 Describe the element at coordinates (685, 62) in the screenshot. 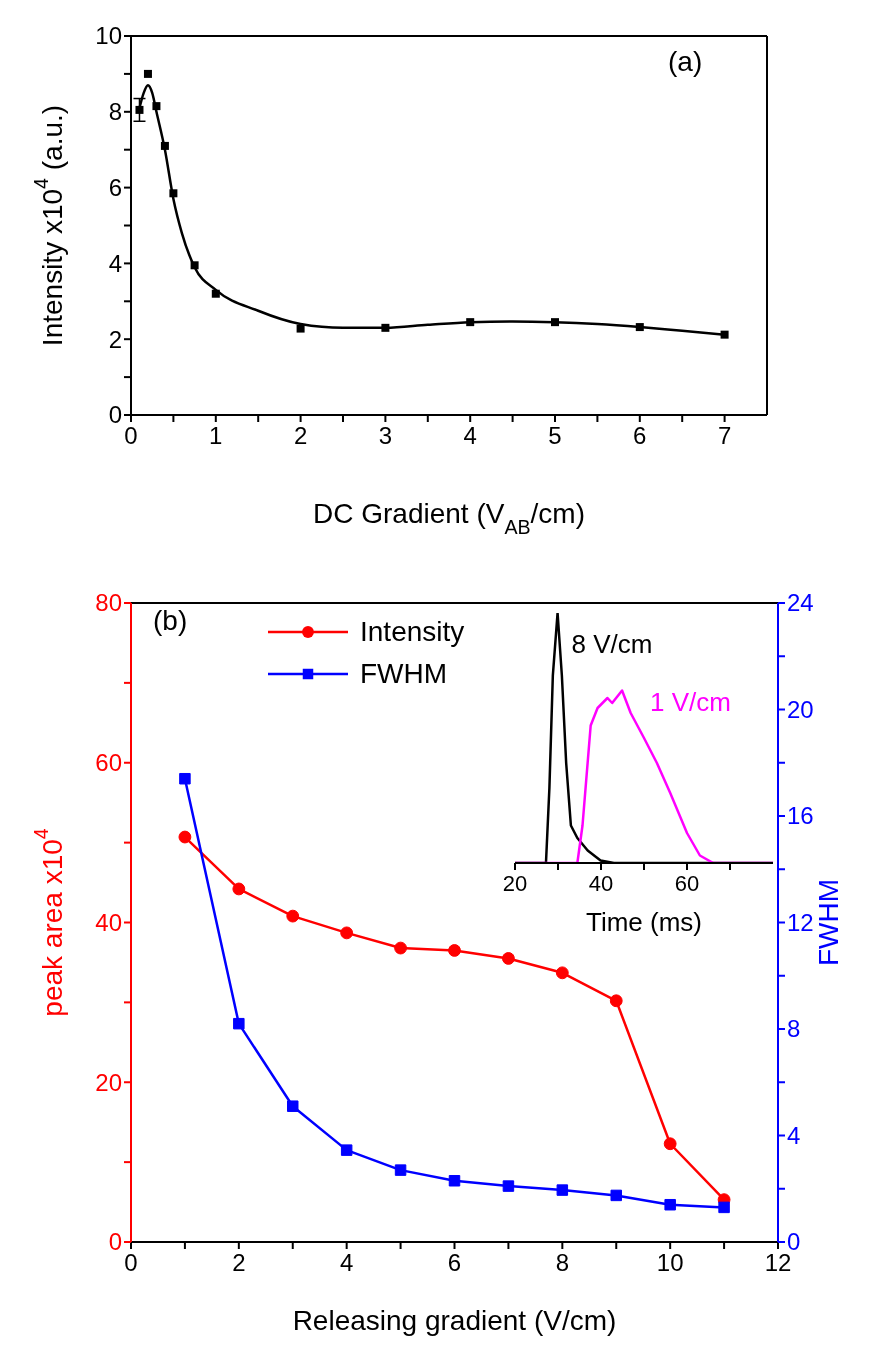

I see `annotation: (a)` at that location.